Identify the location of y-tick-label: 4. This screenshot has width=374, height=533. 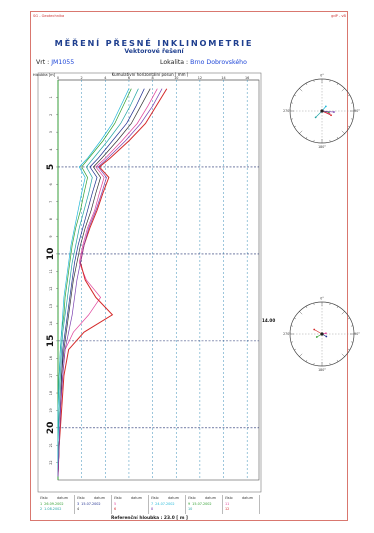
(51, 149).